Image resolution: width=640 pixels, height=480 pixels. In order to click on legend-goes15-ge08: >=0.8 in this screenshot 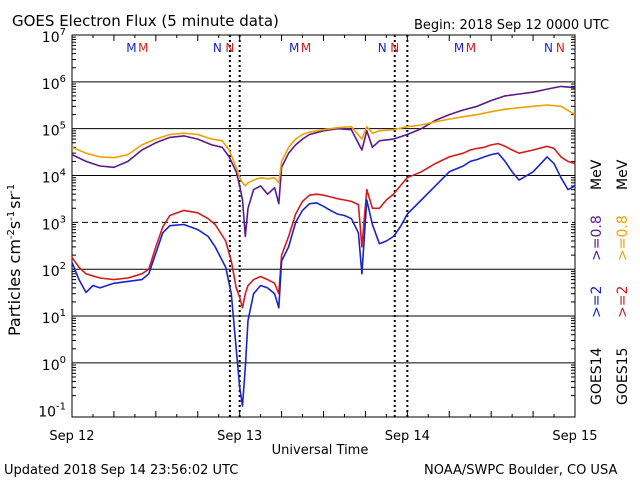, I will do `click(623, 238)`.